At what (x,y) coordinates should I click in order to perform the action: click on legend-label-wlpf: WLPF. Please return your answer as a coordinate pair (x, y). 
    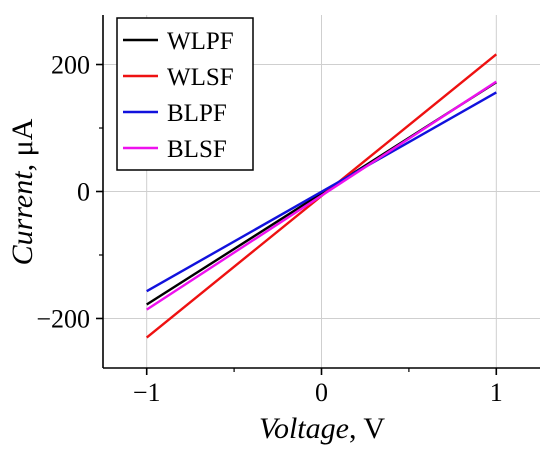
    Looking at the image, I should click on (200, 41).